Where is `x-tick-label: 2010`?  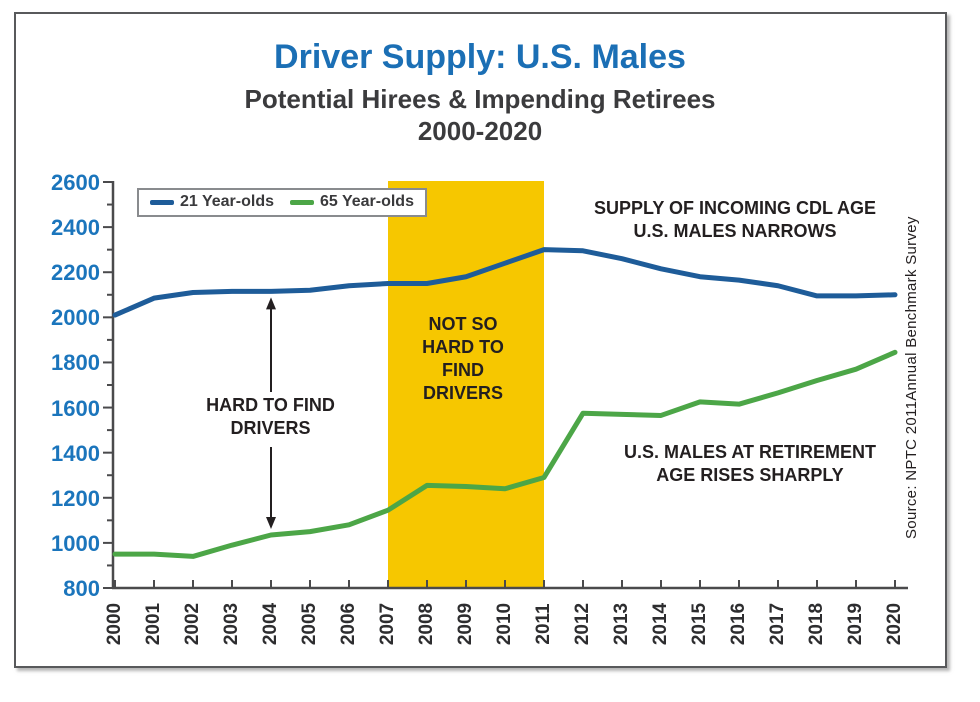
x-tick-label: 2010 is located at coordinates (504, 624).